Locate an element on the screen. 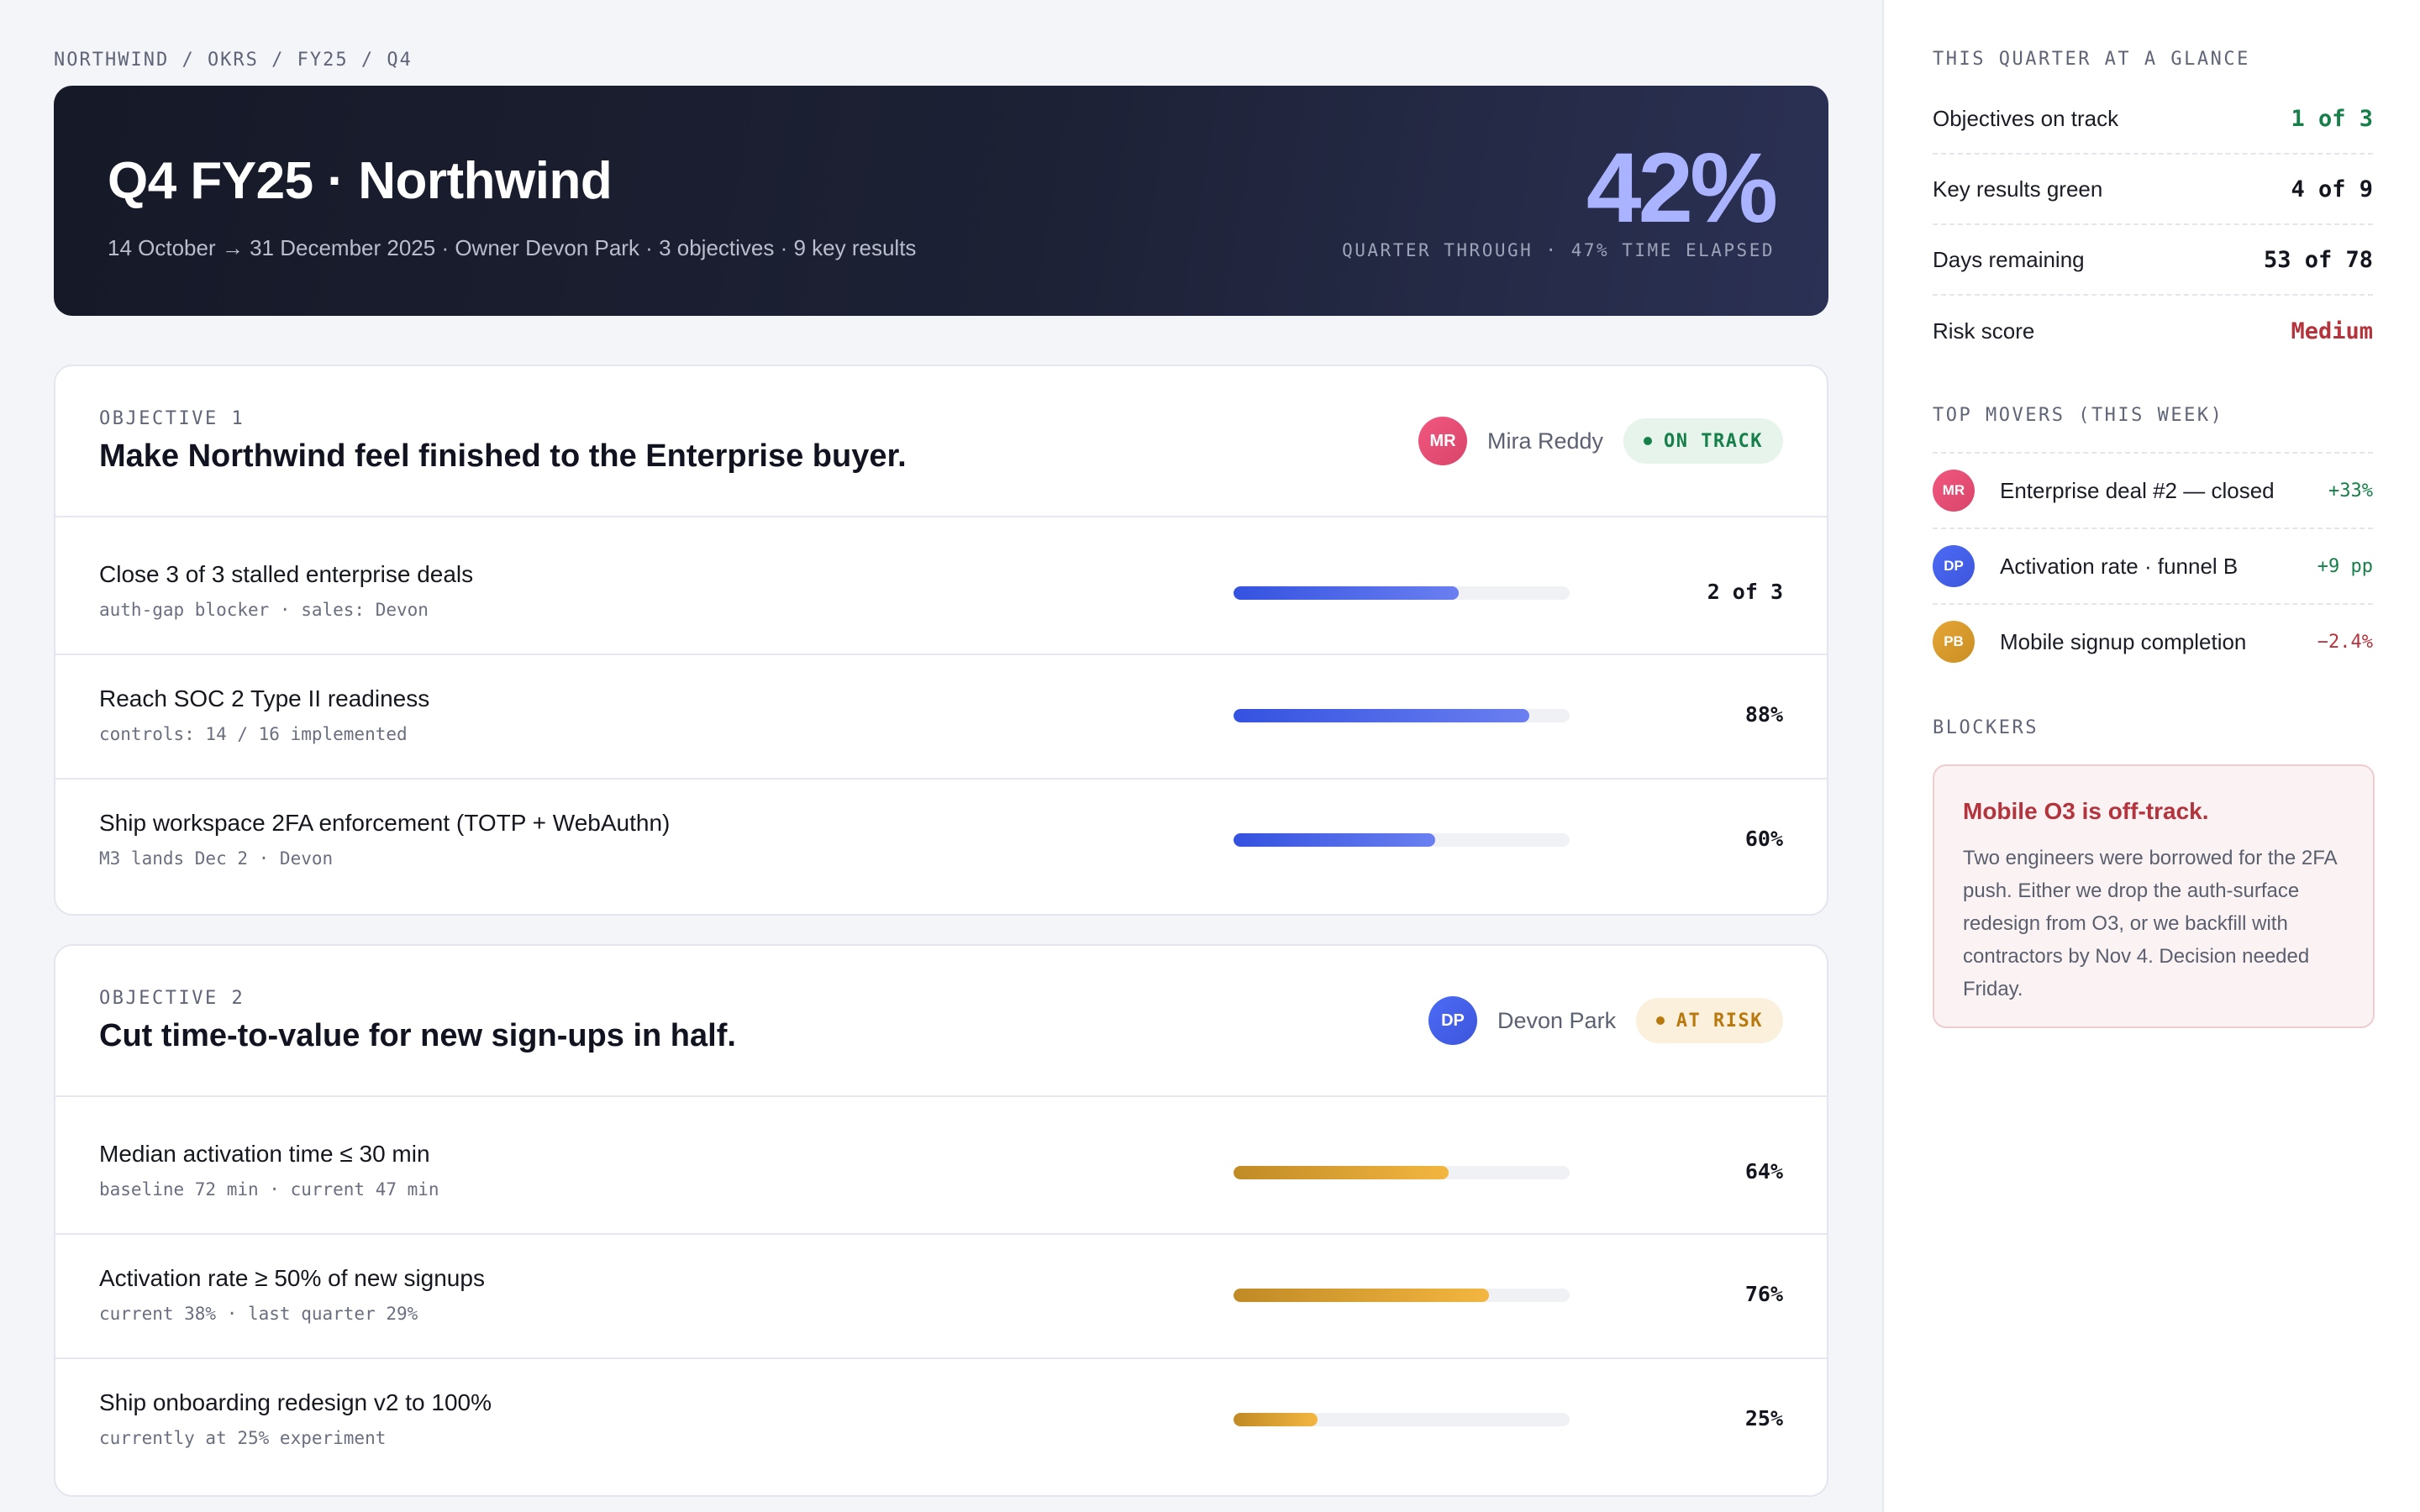 This screenshot has height=1512, width=2420. status-label: AT RISK is located at coordinates (1719, 1021).